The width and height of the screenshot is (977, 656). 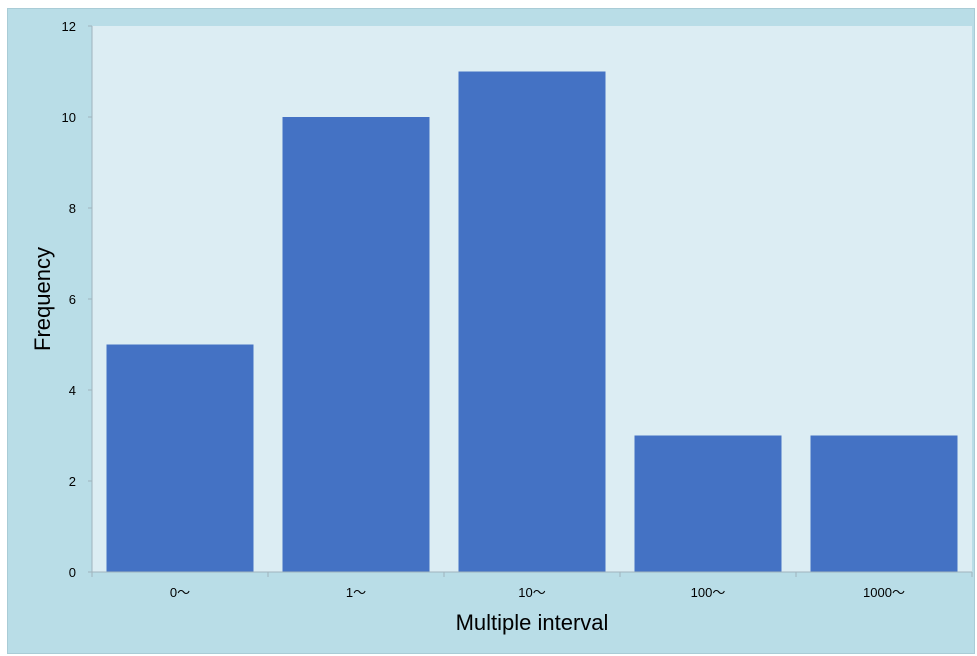 I want to click on y-tick-label: 0, so click(x=72, y=572).